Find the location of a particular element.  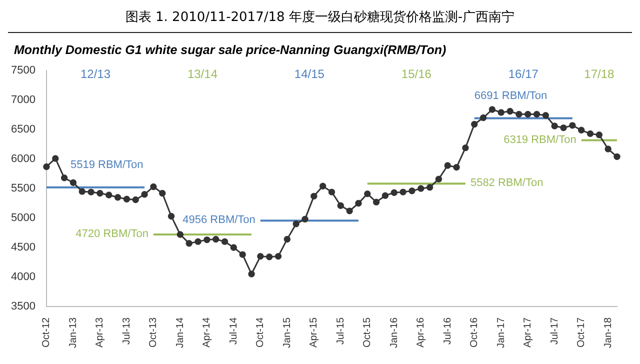

y-tick-label: 5000 is located at coordinates (23, 218).